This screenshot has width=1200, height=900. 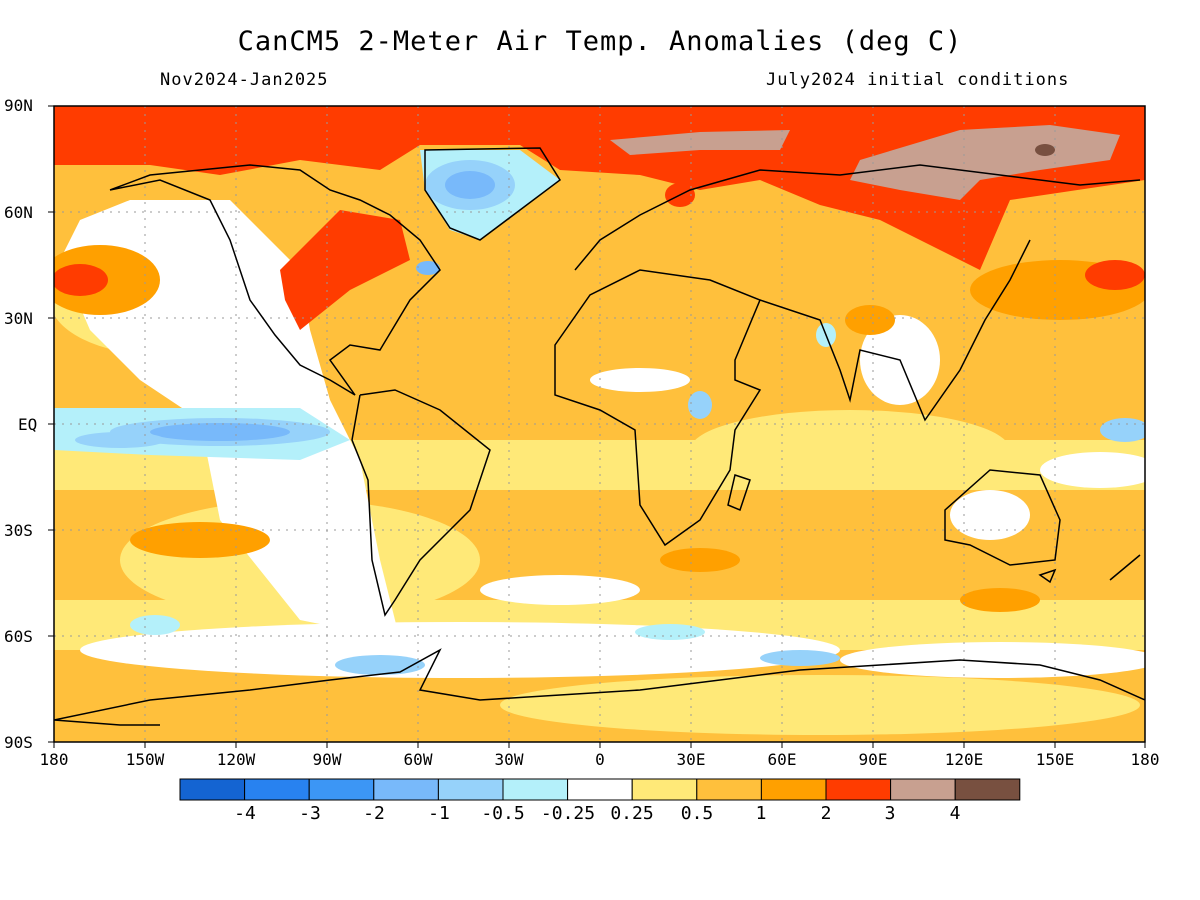 I want to click on lat-label-90s: 90S, so click(x=18, y=742).